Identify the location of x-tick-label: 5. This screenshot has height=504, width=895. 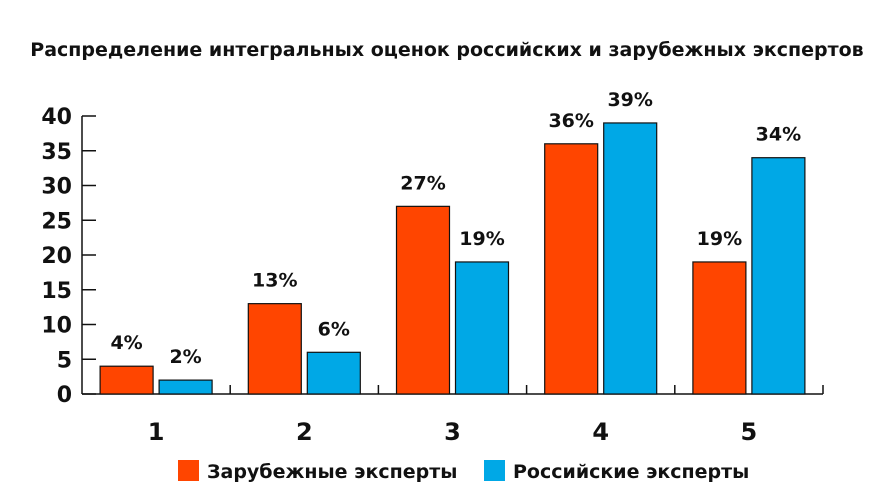
(749, 432).